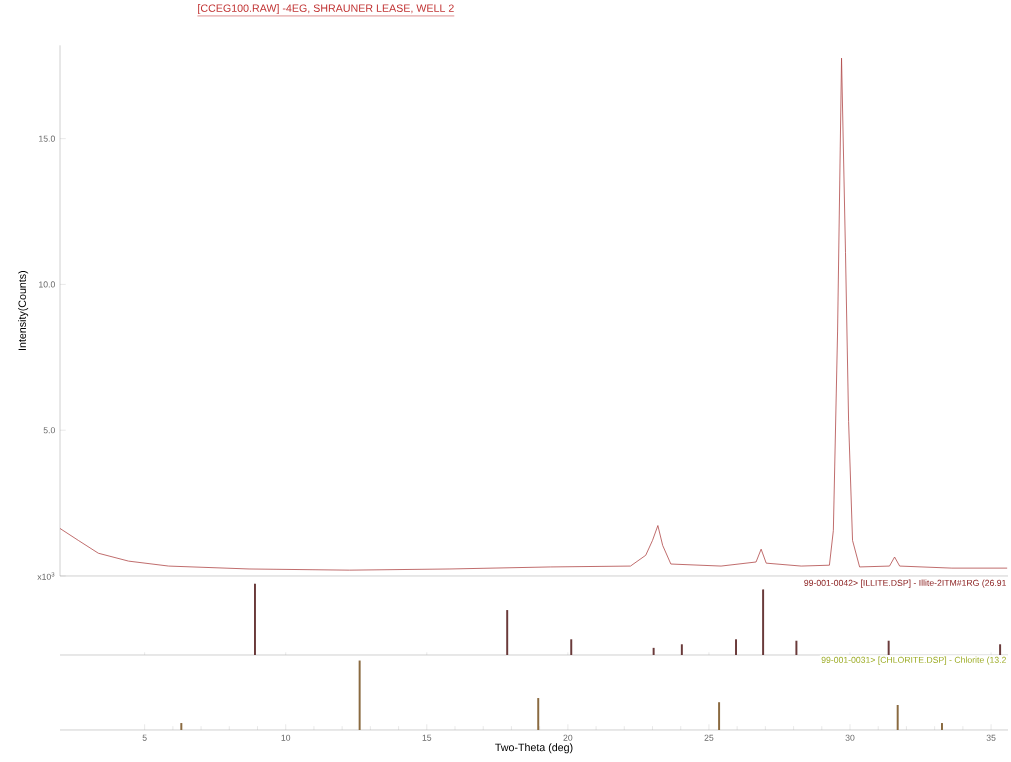 This screenshot has width=1011, height=762. What do you see at coordinates (913, 660) in the screenshot?
I see `chart-title: 99-001-0031> [CHLORITE.DSP] - Chlorite (13.2` at bounding box center [913, 660].